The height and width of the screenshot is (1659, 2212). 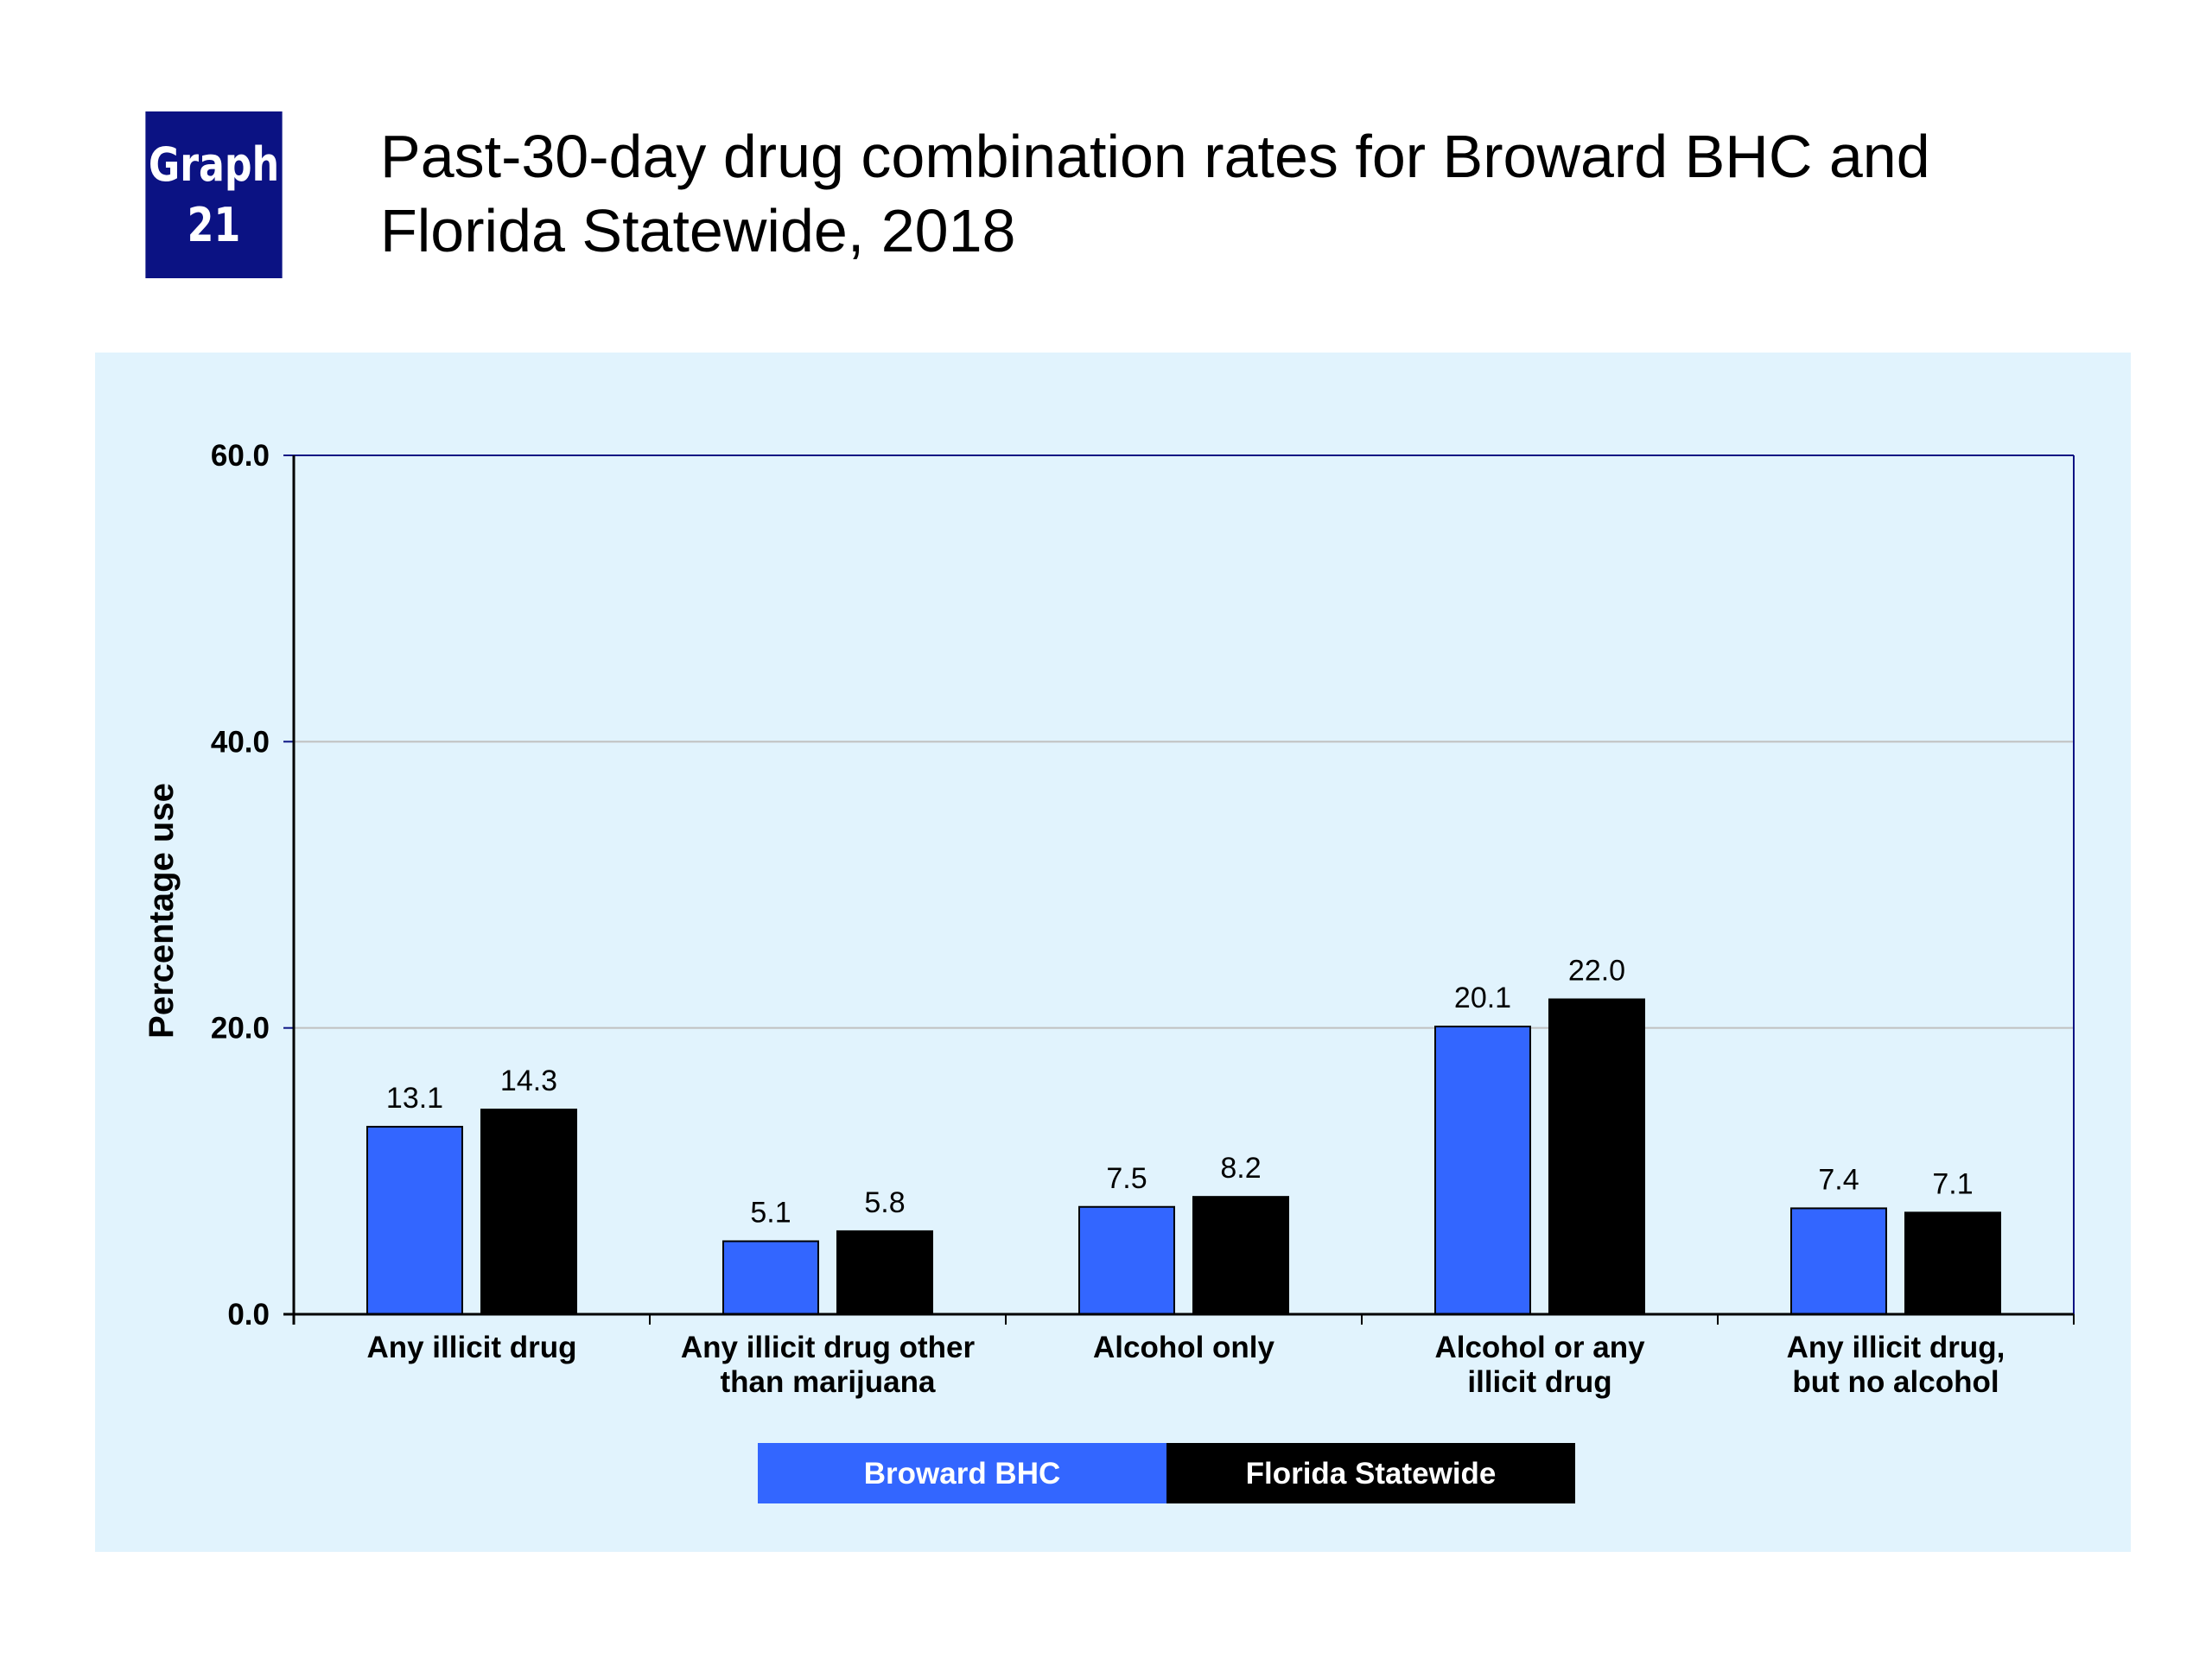 I want to click on legend-label: Florida Statewide, so click(x=1371, y=1474).